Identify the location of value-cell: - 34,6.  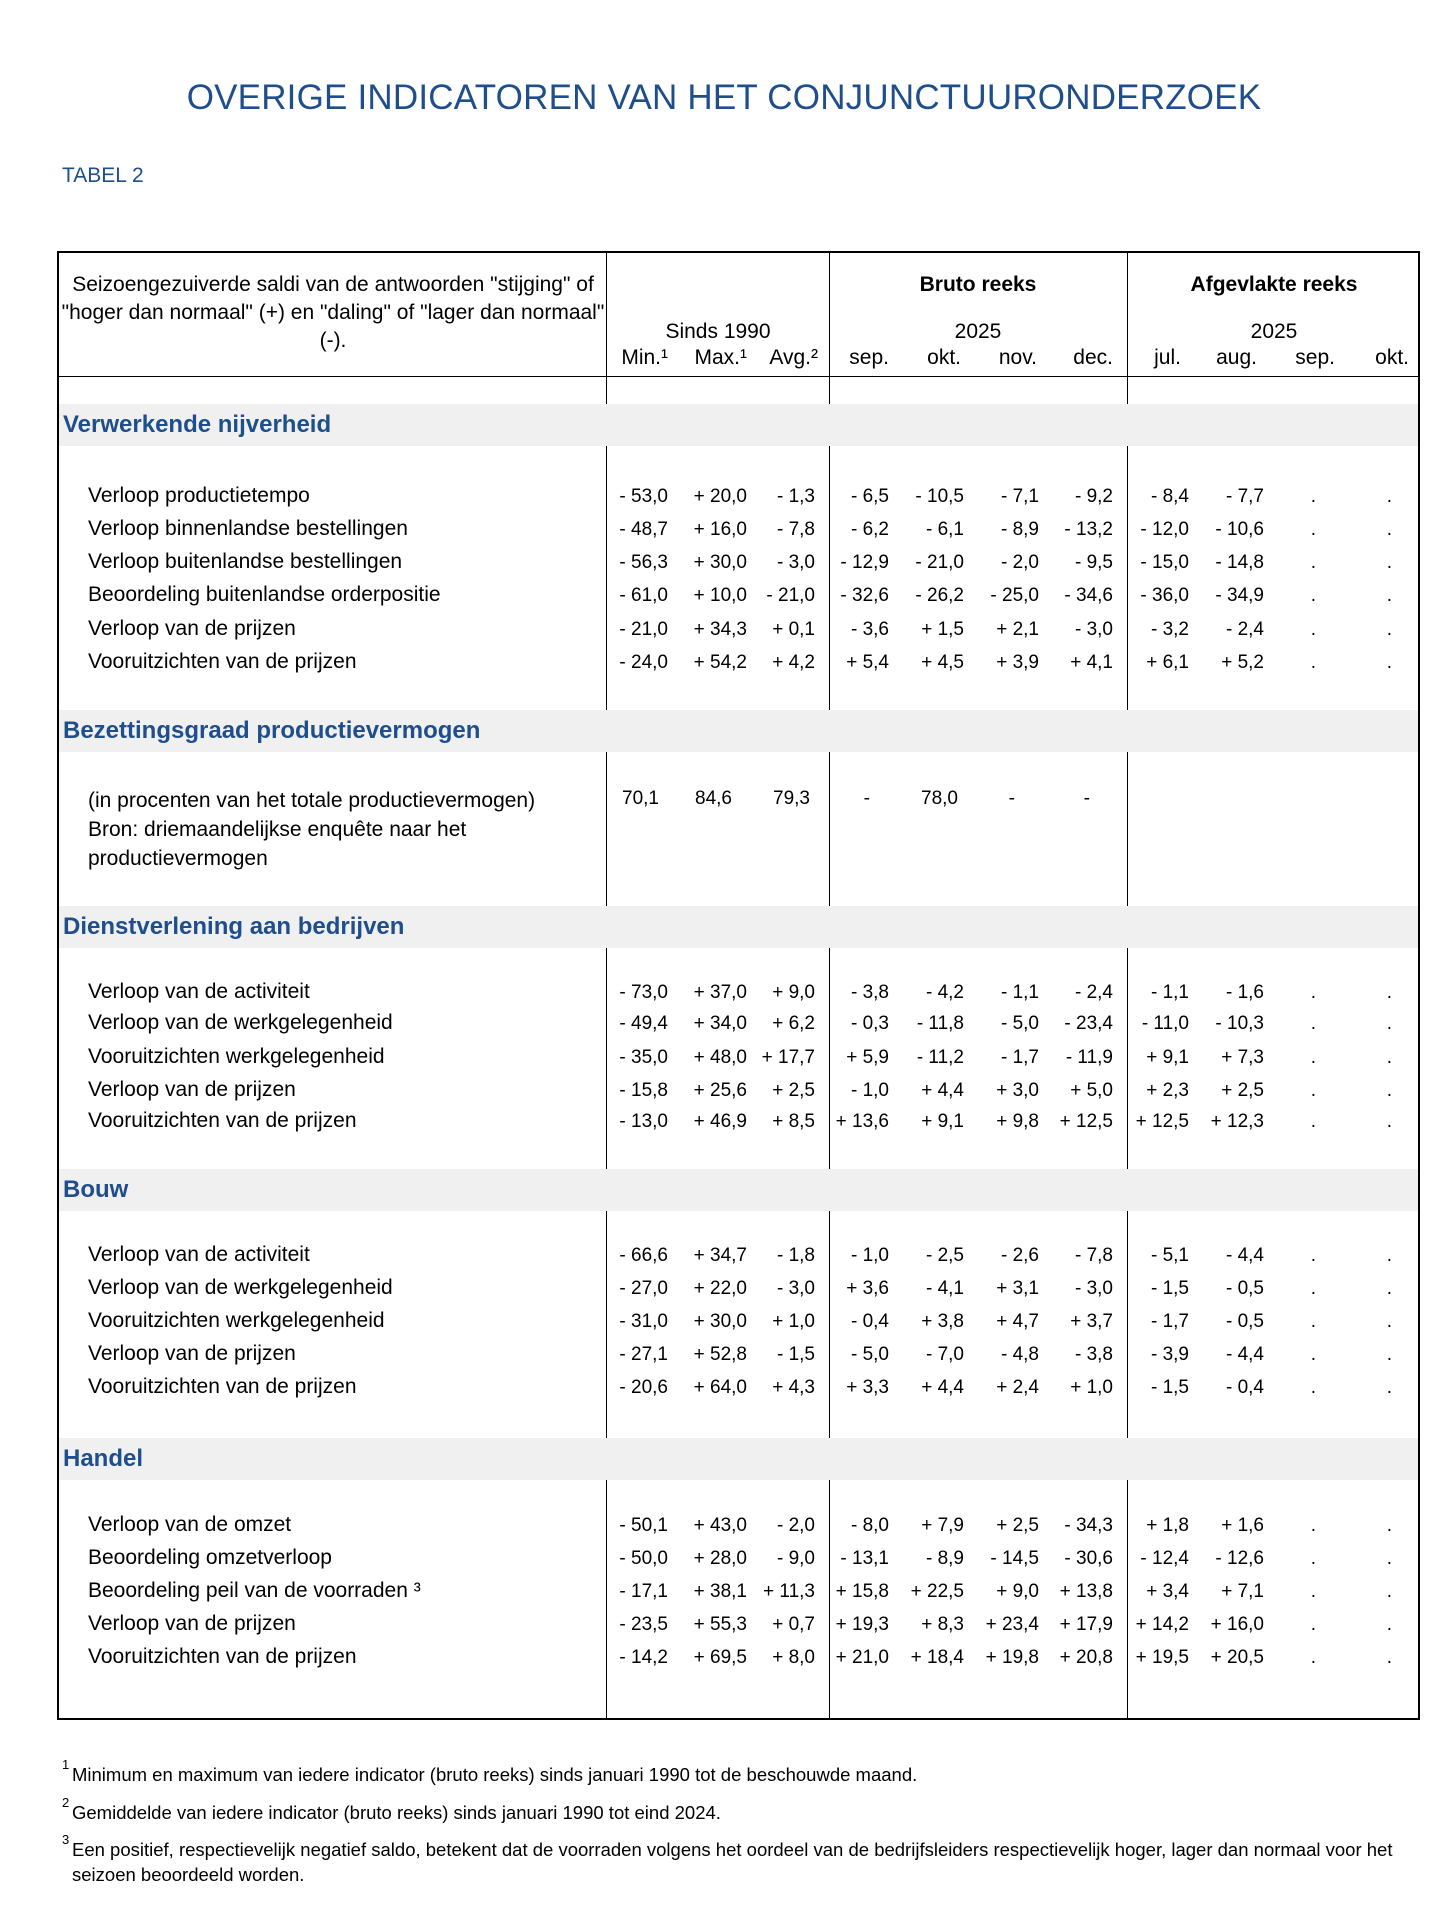
(1088, 595).